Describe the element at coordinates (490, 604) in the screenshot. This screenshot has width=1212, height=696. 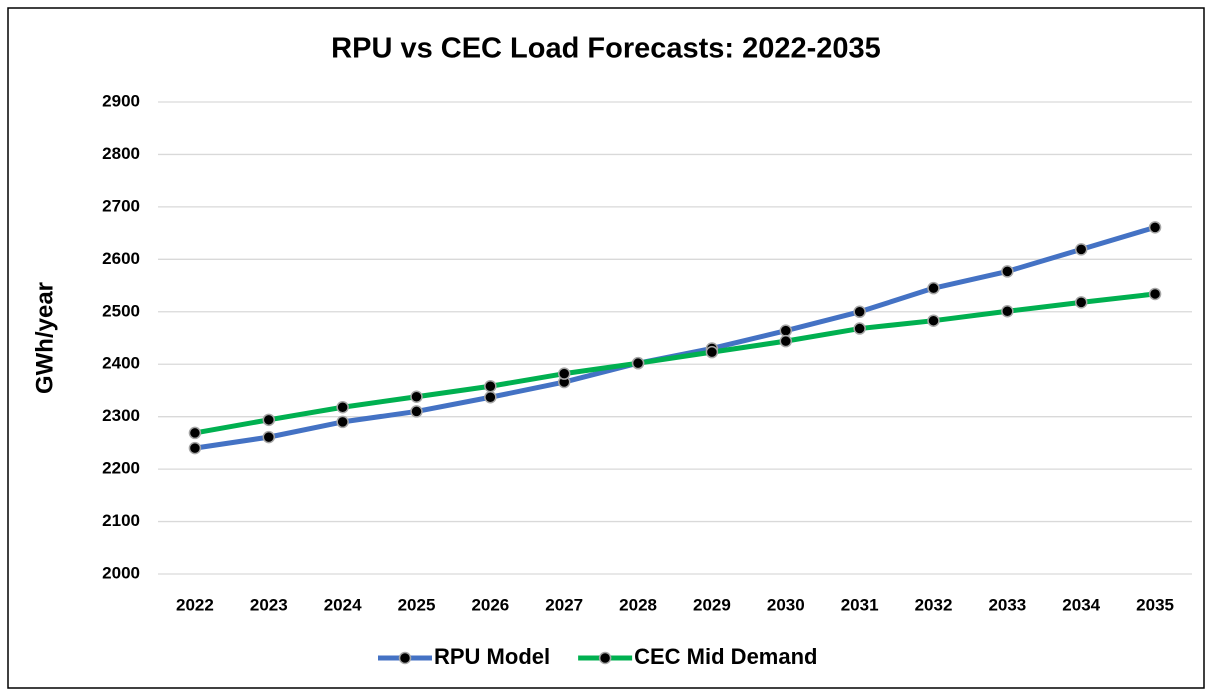
I see `x-tick-label: 2026` at that location.